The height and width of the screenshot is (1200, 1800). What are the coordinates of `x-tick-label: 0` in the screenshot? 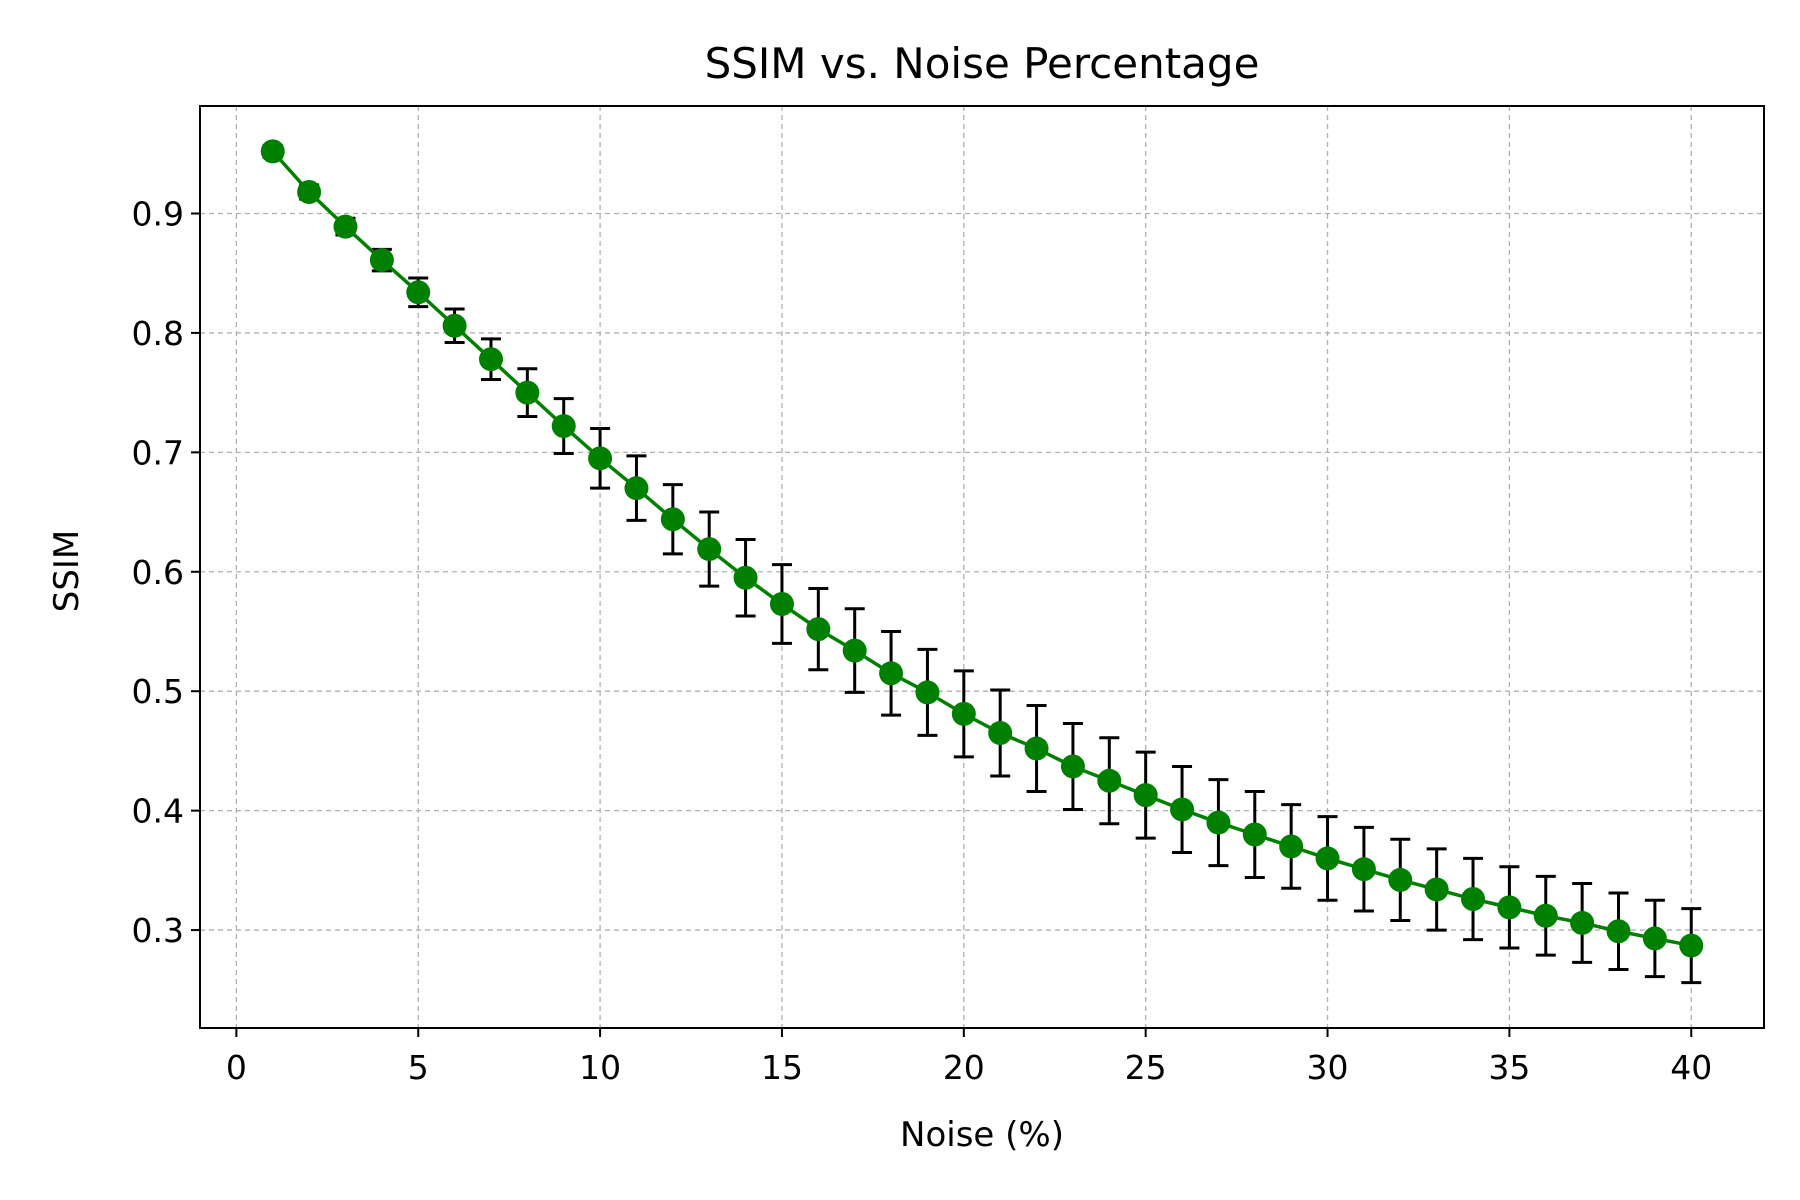 It's located at (236, 1067).